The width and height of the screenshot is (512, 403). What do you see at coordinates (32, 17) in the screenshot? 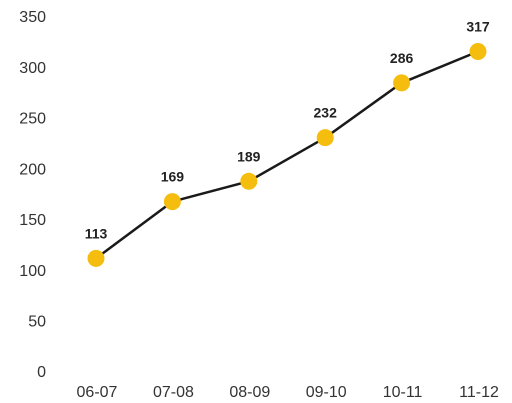
I see `y-tick-label: 350` at bounding box center [32, 17].